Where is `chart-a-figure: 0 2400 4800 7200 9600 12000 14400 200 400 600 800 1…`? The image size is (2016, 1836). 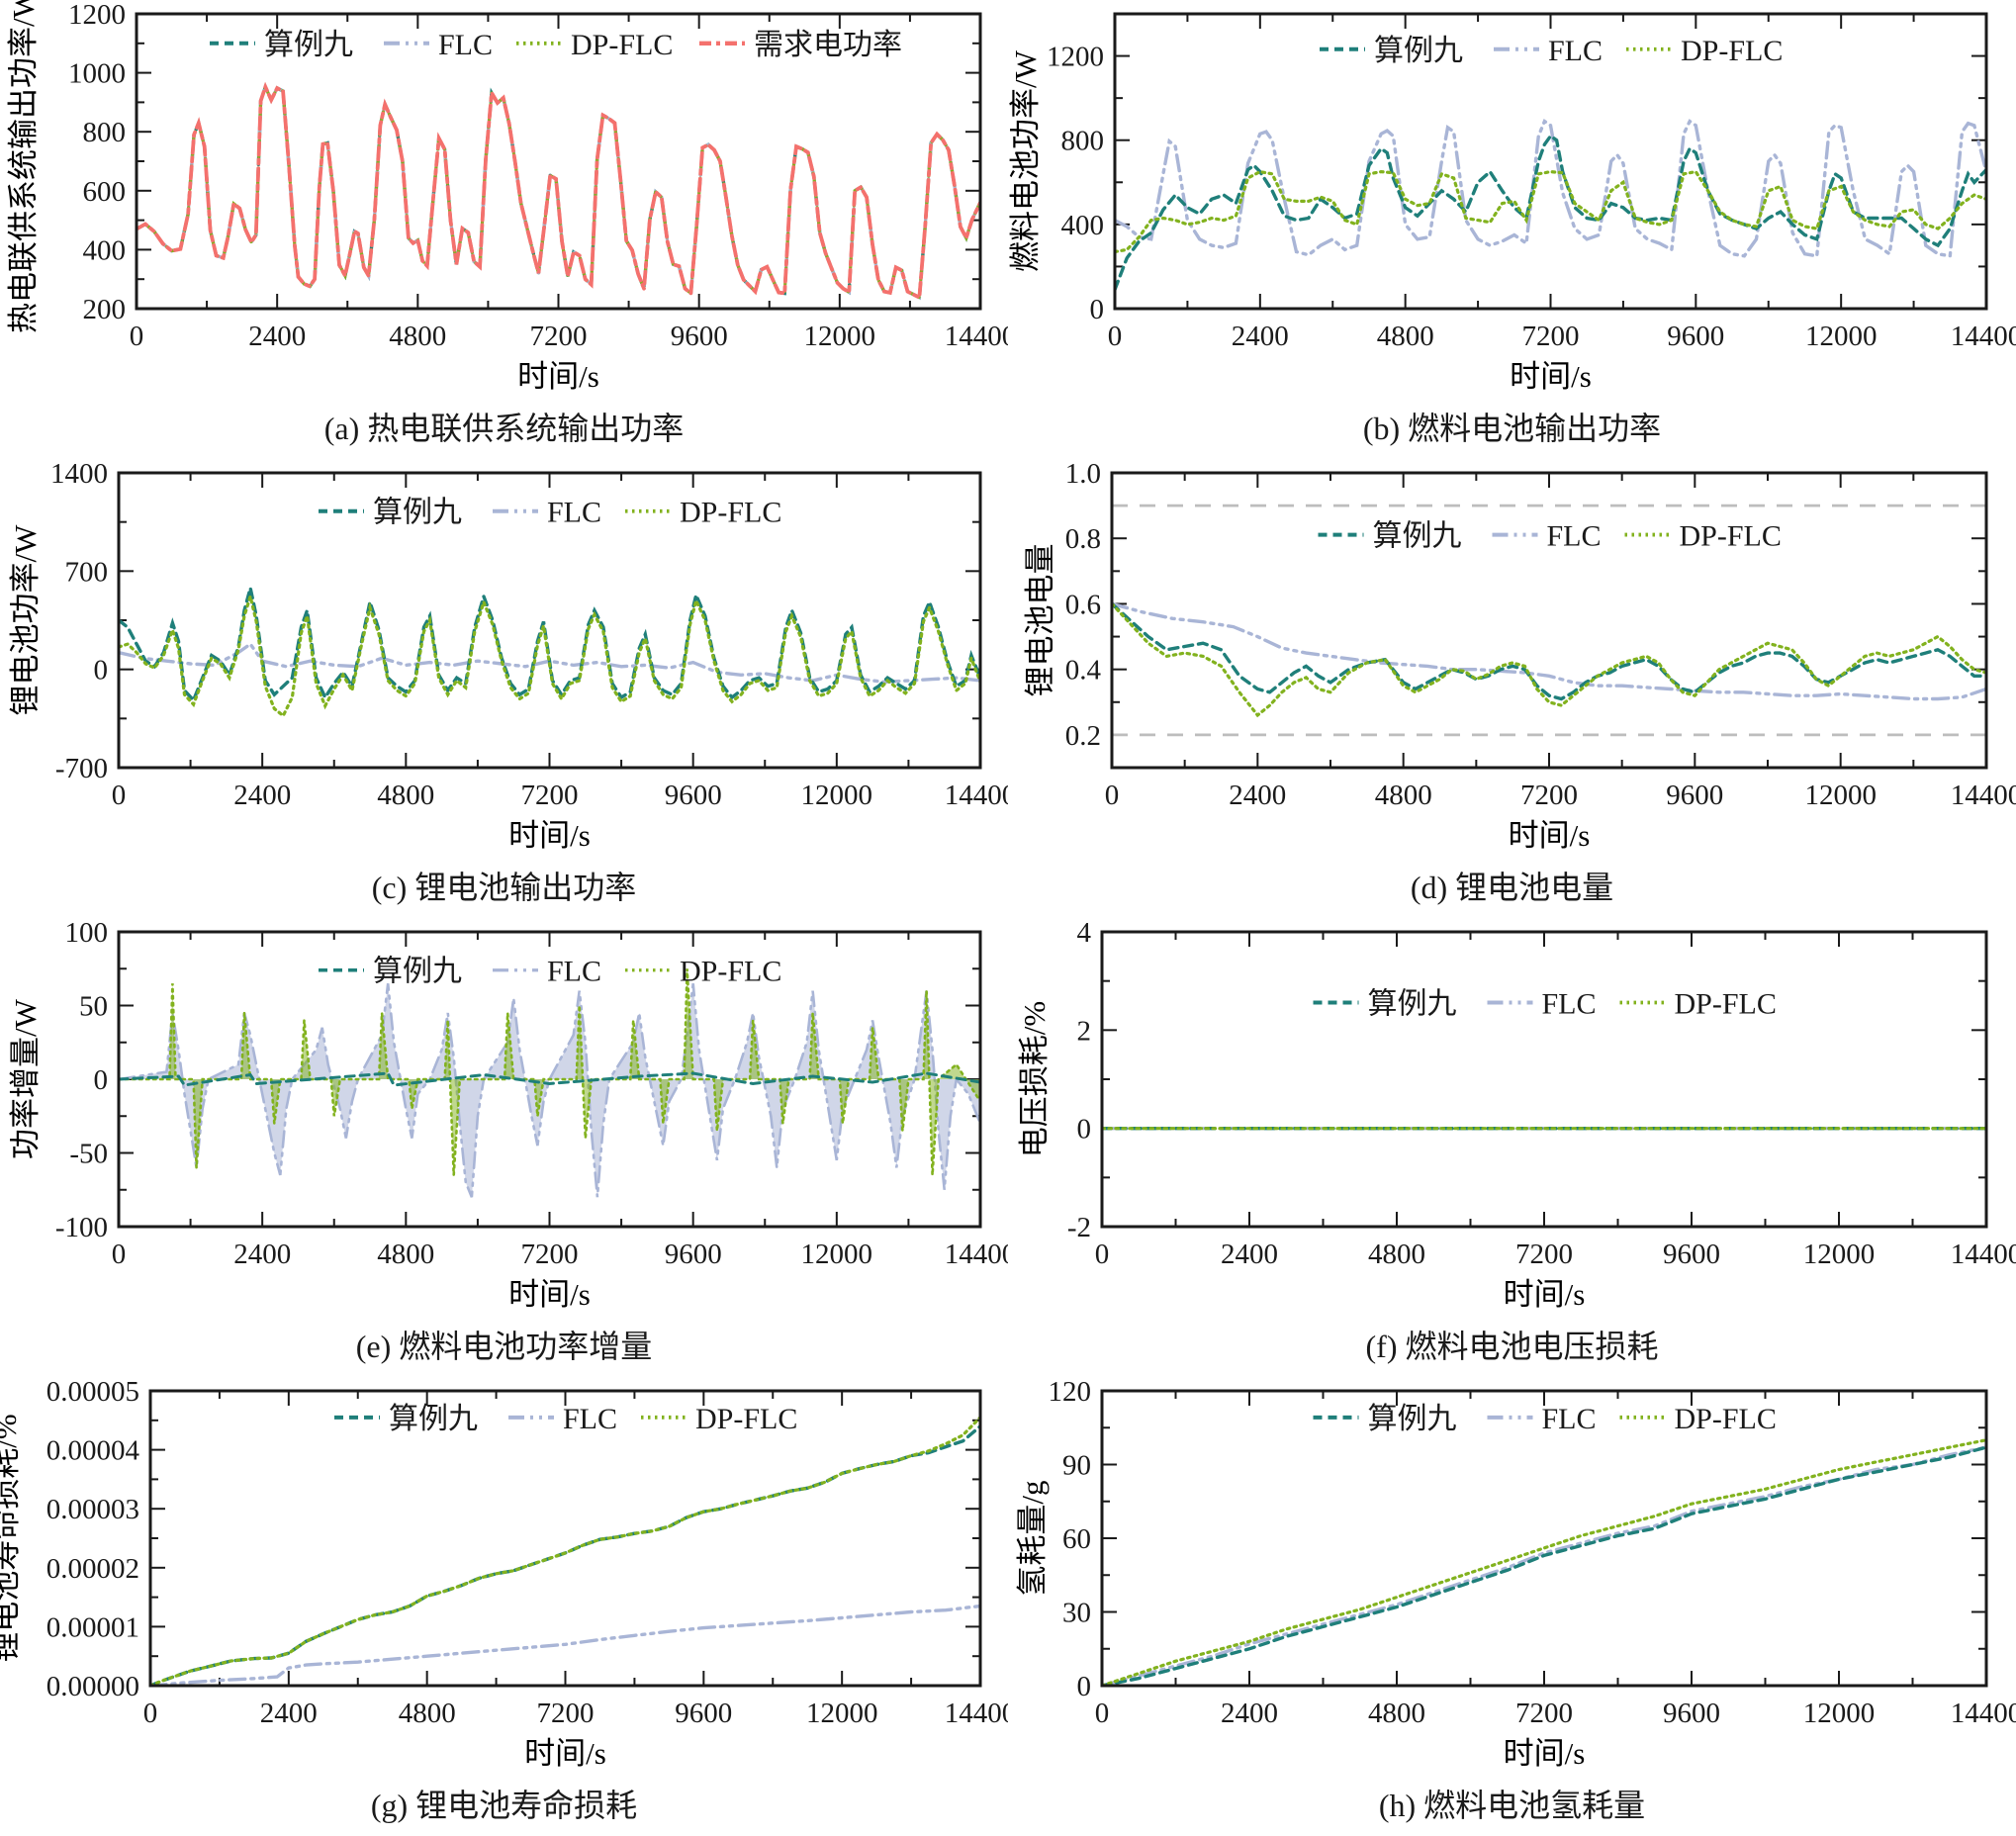 chart-a-figure: 0 2400 4800 7200 9600 12000 14400 200 400 600 800 1… is located at coordinates (507, 197).